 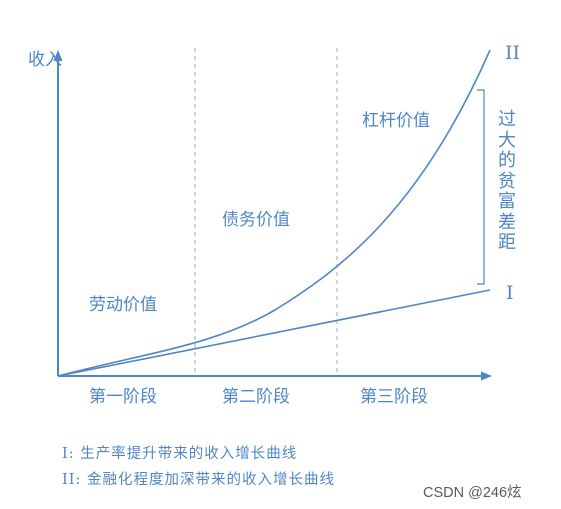 What do you see at coordinates (394, 397) in the screenshot?
I see `stage-3-label: 第三阶段` at bounding box center [394, 397].